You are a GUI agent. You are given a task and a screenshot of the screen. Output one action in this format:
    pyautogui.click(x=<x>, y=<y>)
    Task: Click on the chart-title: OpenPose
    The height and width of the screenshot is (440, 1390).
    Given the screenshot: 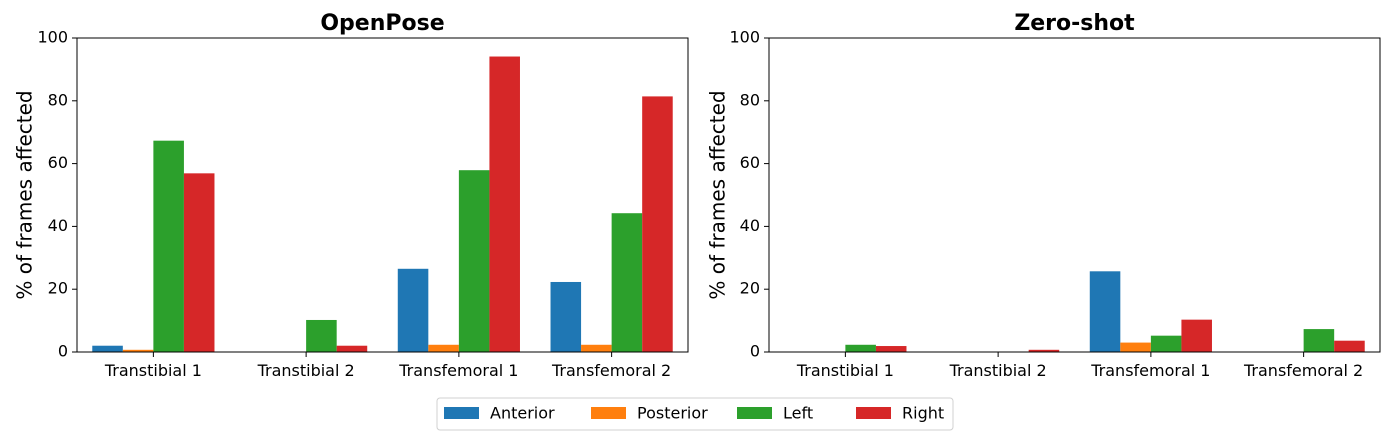 What is the action you would take?
    pyautogui.click(x=382, y=23)
    